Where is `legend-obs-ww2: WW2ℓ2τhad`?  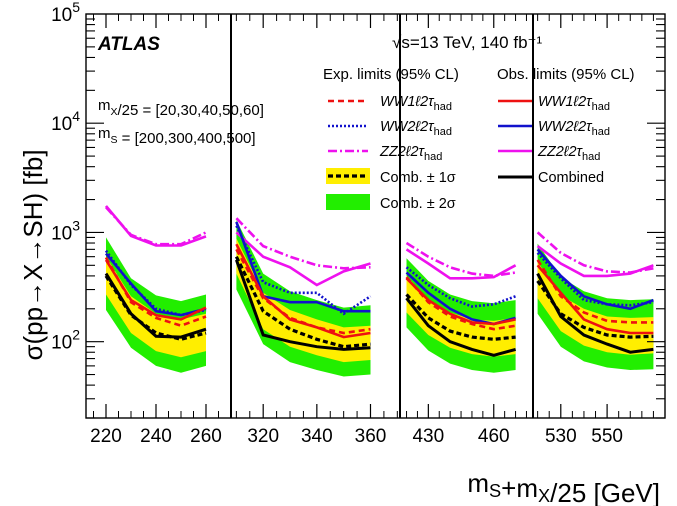 legend-obs-ww2: WW2ℓ2τhad is located at coordinates (574, 128).